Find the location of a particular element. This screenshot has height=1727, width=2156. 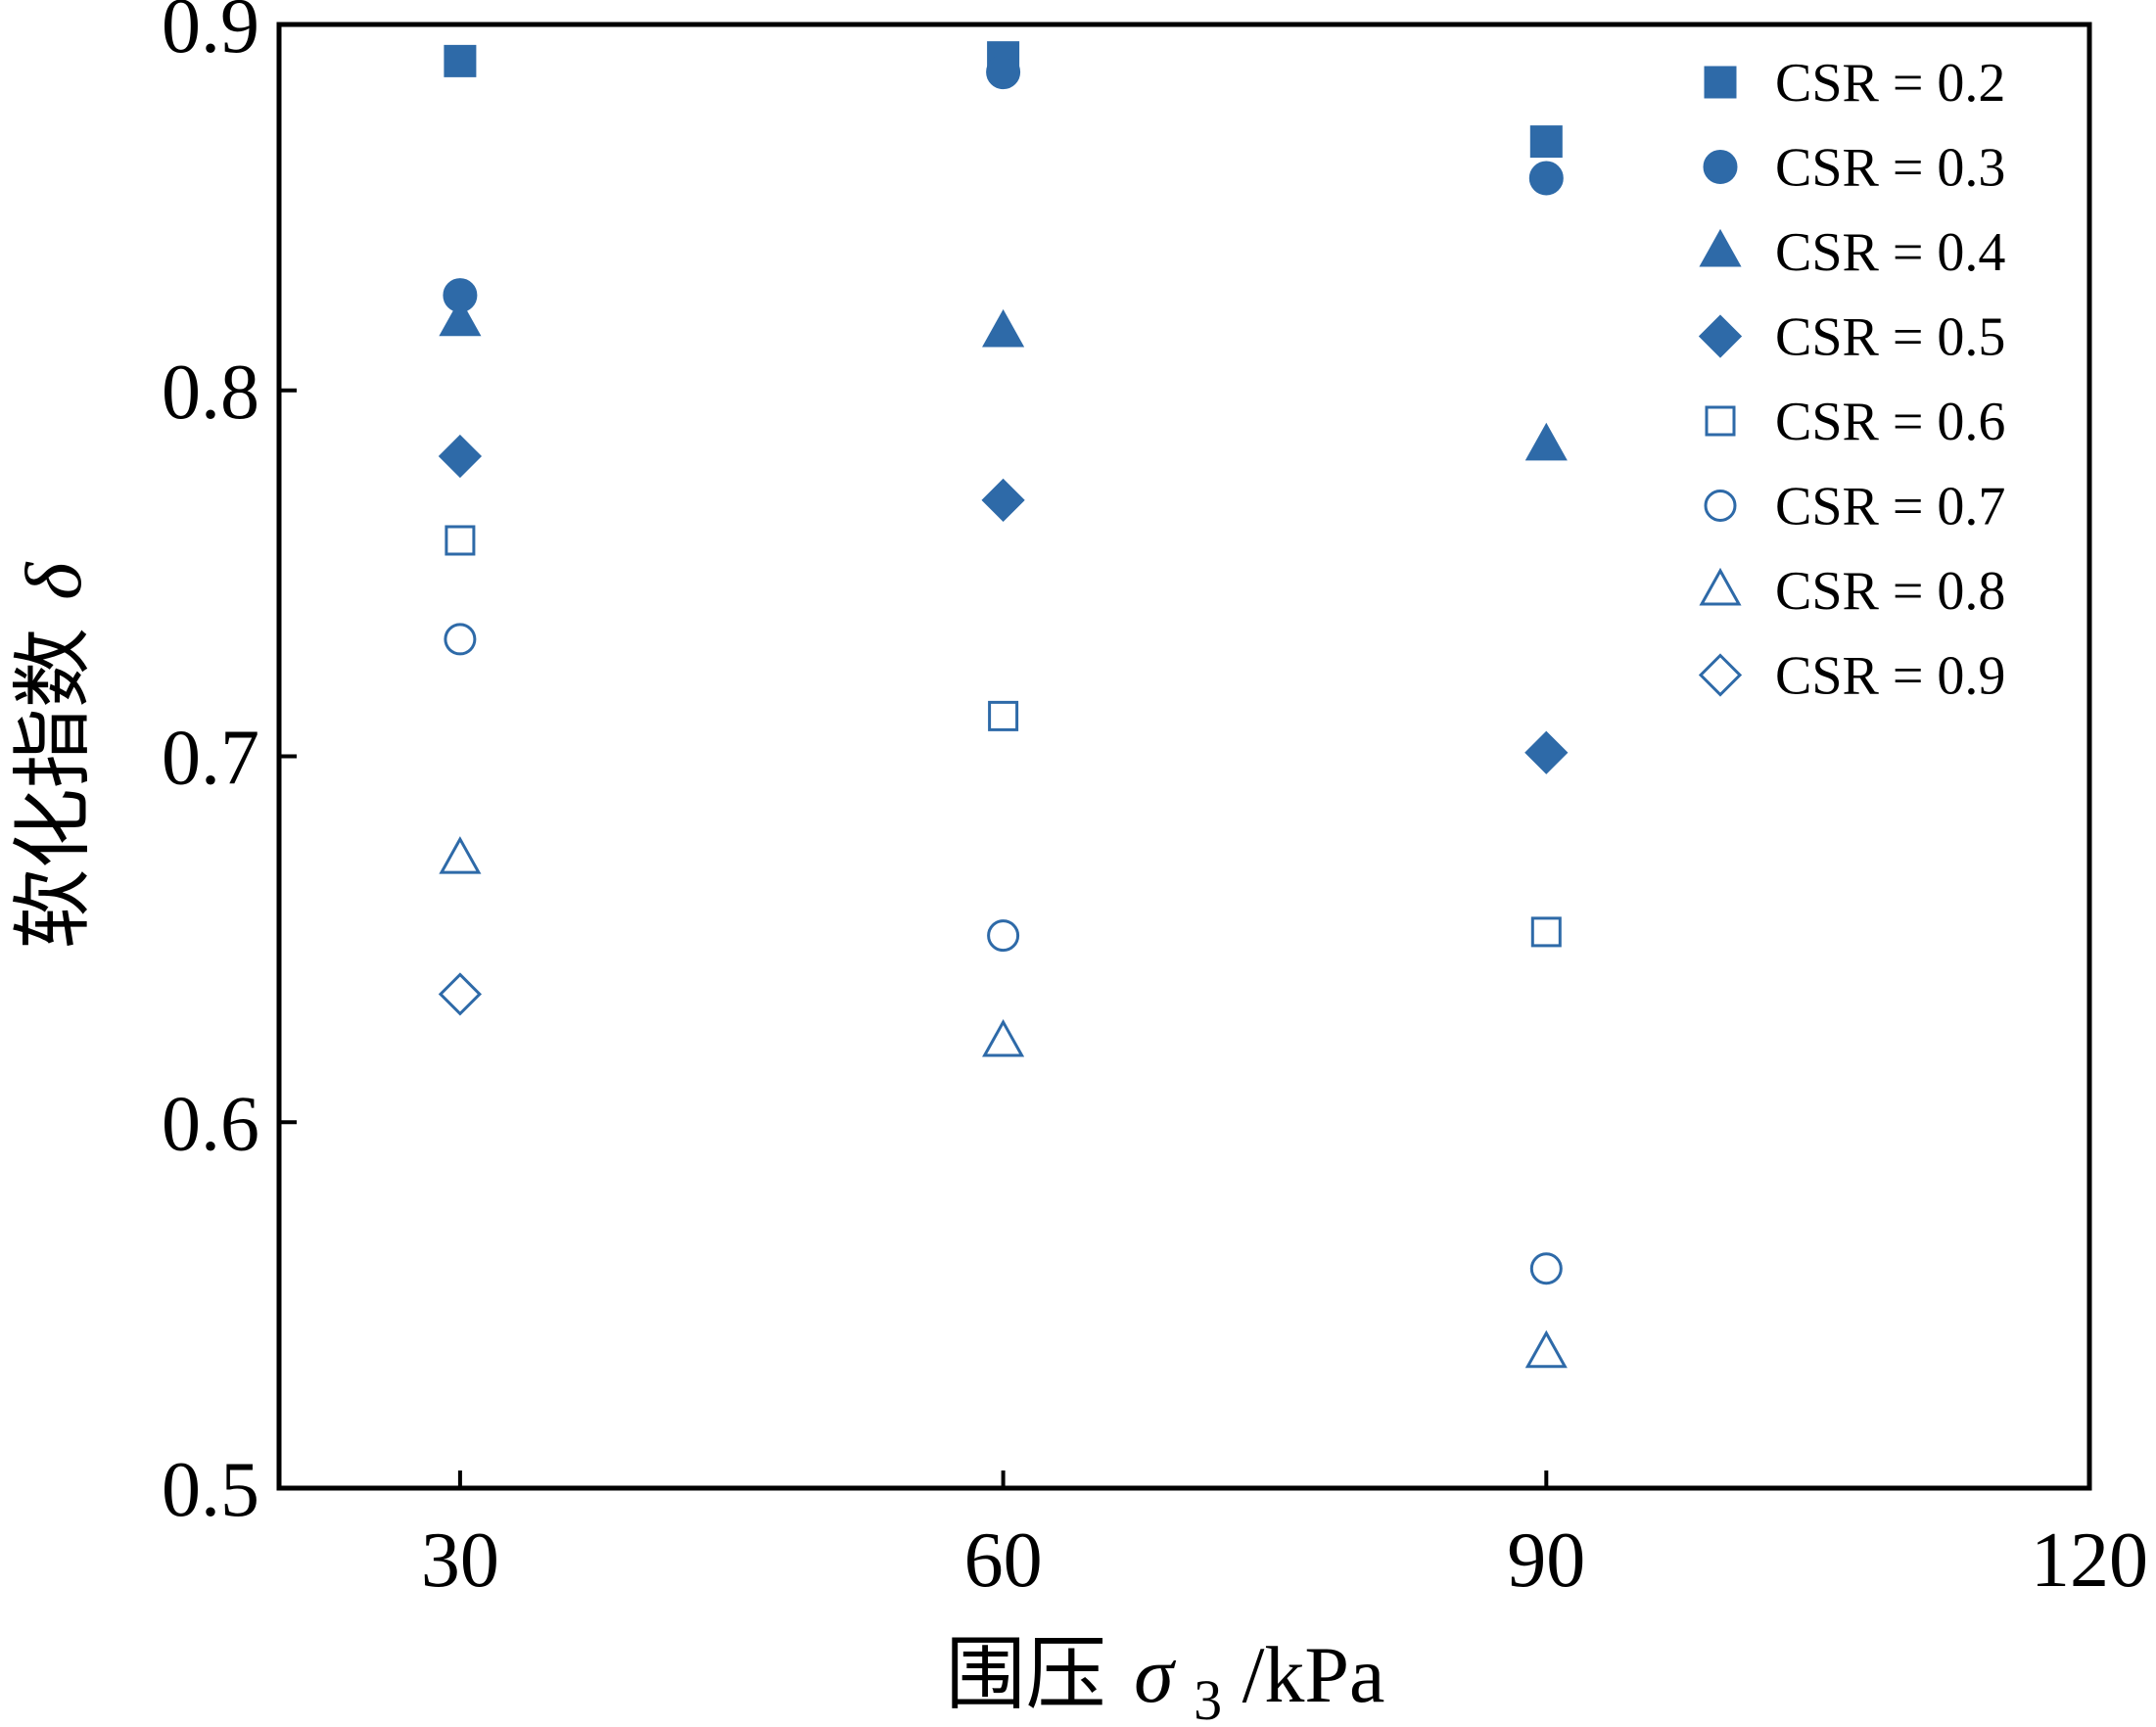

x-axis-title: 围压 σ 3 /kPa is located at coordinates (1165, 1678).